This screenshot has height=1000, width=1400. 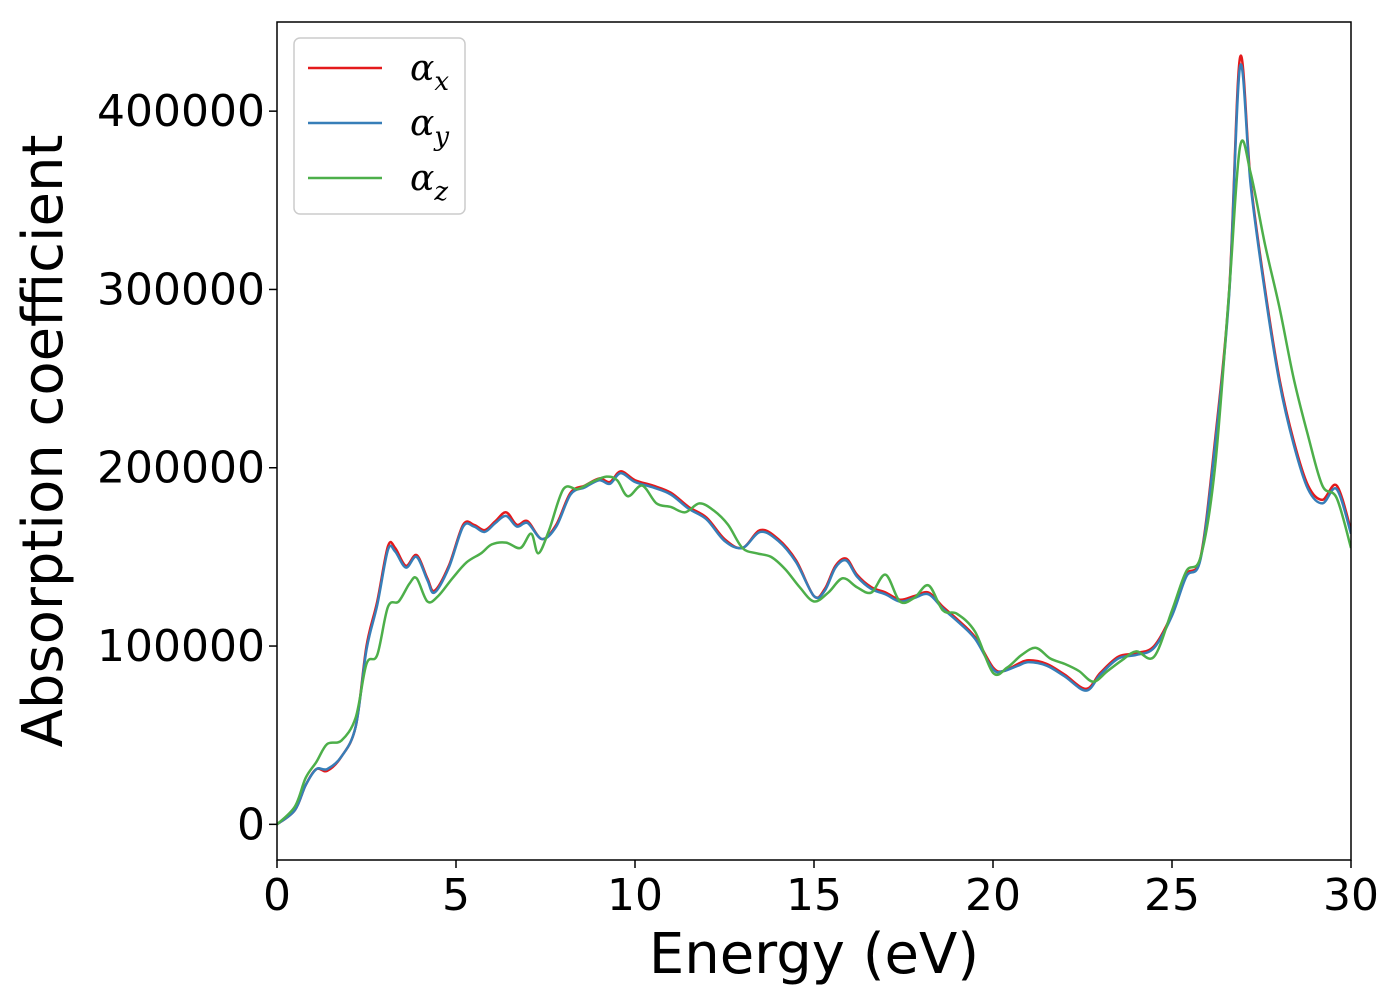 What do you see at coordinates (277, 895) in the screenshot?
I see `x-tick-label: 0` at bounding box center [277, 895].